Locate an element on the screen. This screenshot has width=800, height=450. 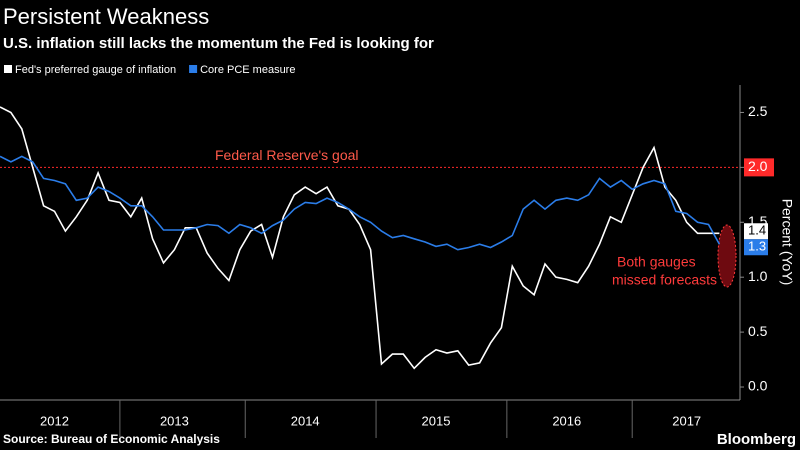
legend-label: Fed's preferred gauge of inflation is located at coordinates (95, 70).